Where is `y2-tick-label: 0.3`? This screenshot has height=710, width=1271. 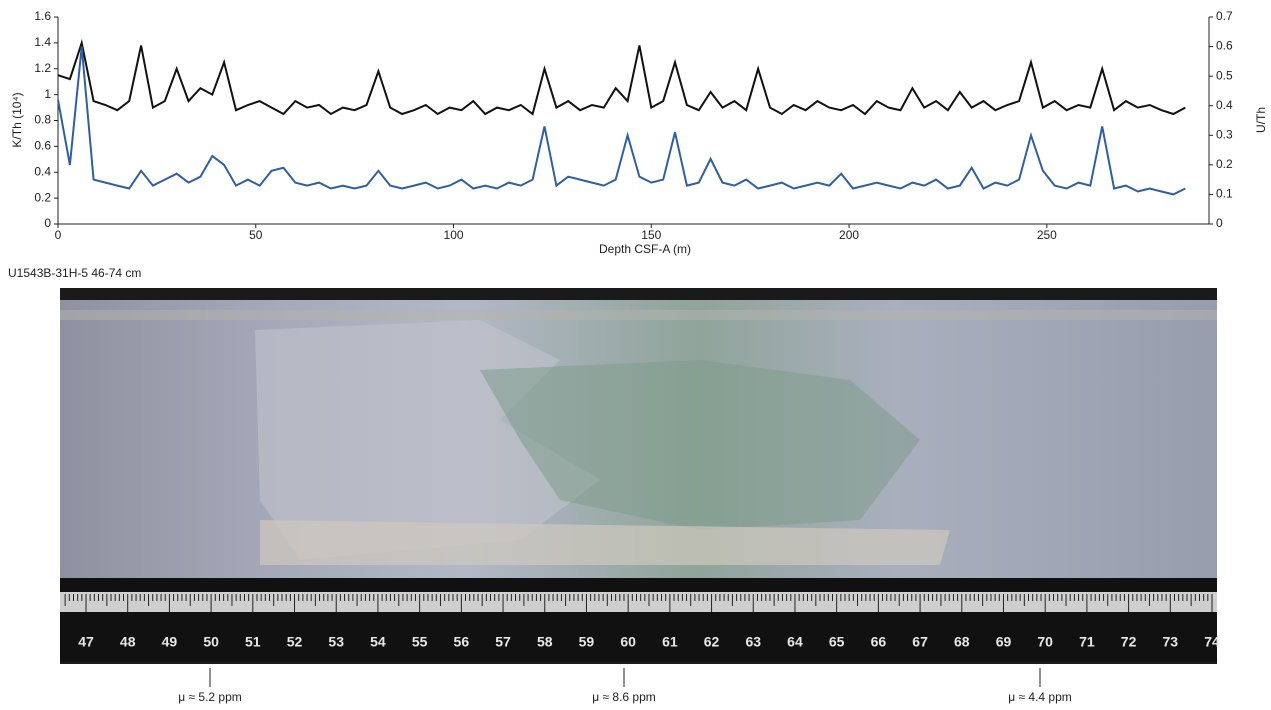
y2-tick-label: 0.3 is located at coordinates (1224, 134).